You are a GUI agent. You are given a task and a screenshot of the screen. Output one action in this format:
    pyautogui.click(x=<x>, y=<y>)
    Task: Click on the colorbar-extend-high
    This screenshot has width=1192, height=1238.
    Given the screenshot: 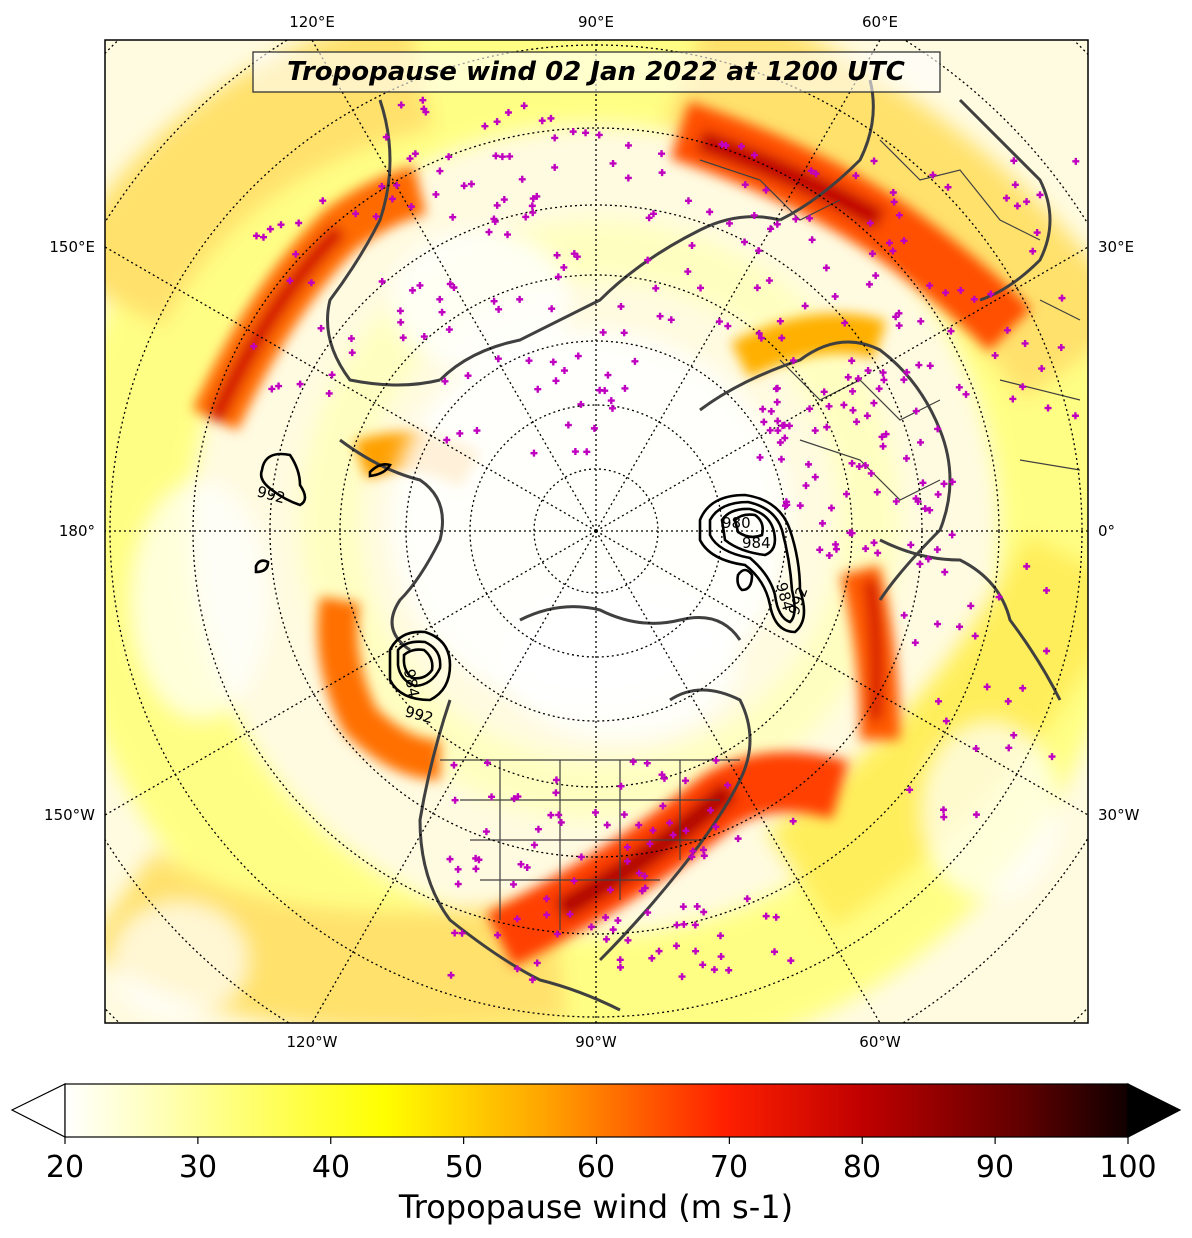 What is the action you would take?
    pyautogui.click(x=1154, y=1110)
    